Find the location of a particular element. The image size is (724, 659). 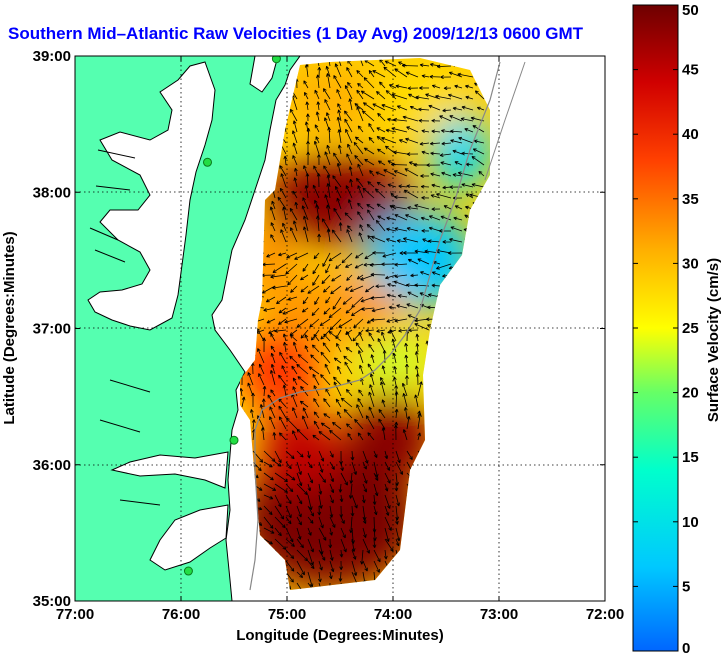

y-tick-label: 36:00 is located at coordinates (52, 465).